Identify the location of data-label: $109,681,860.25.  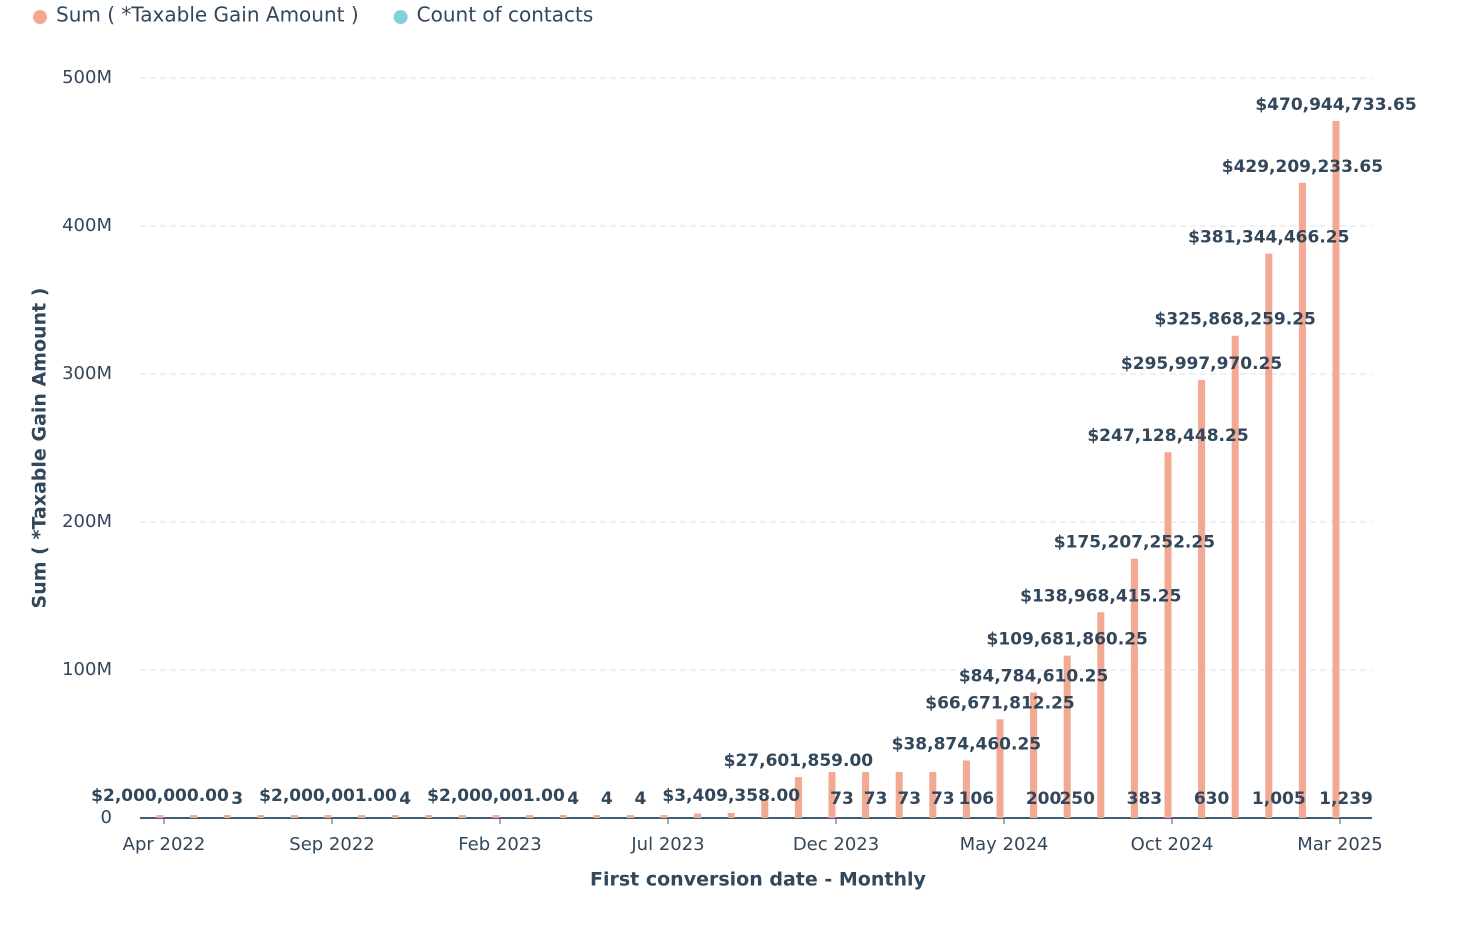
(1067, 640).